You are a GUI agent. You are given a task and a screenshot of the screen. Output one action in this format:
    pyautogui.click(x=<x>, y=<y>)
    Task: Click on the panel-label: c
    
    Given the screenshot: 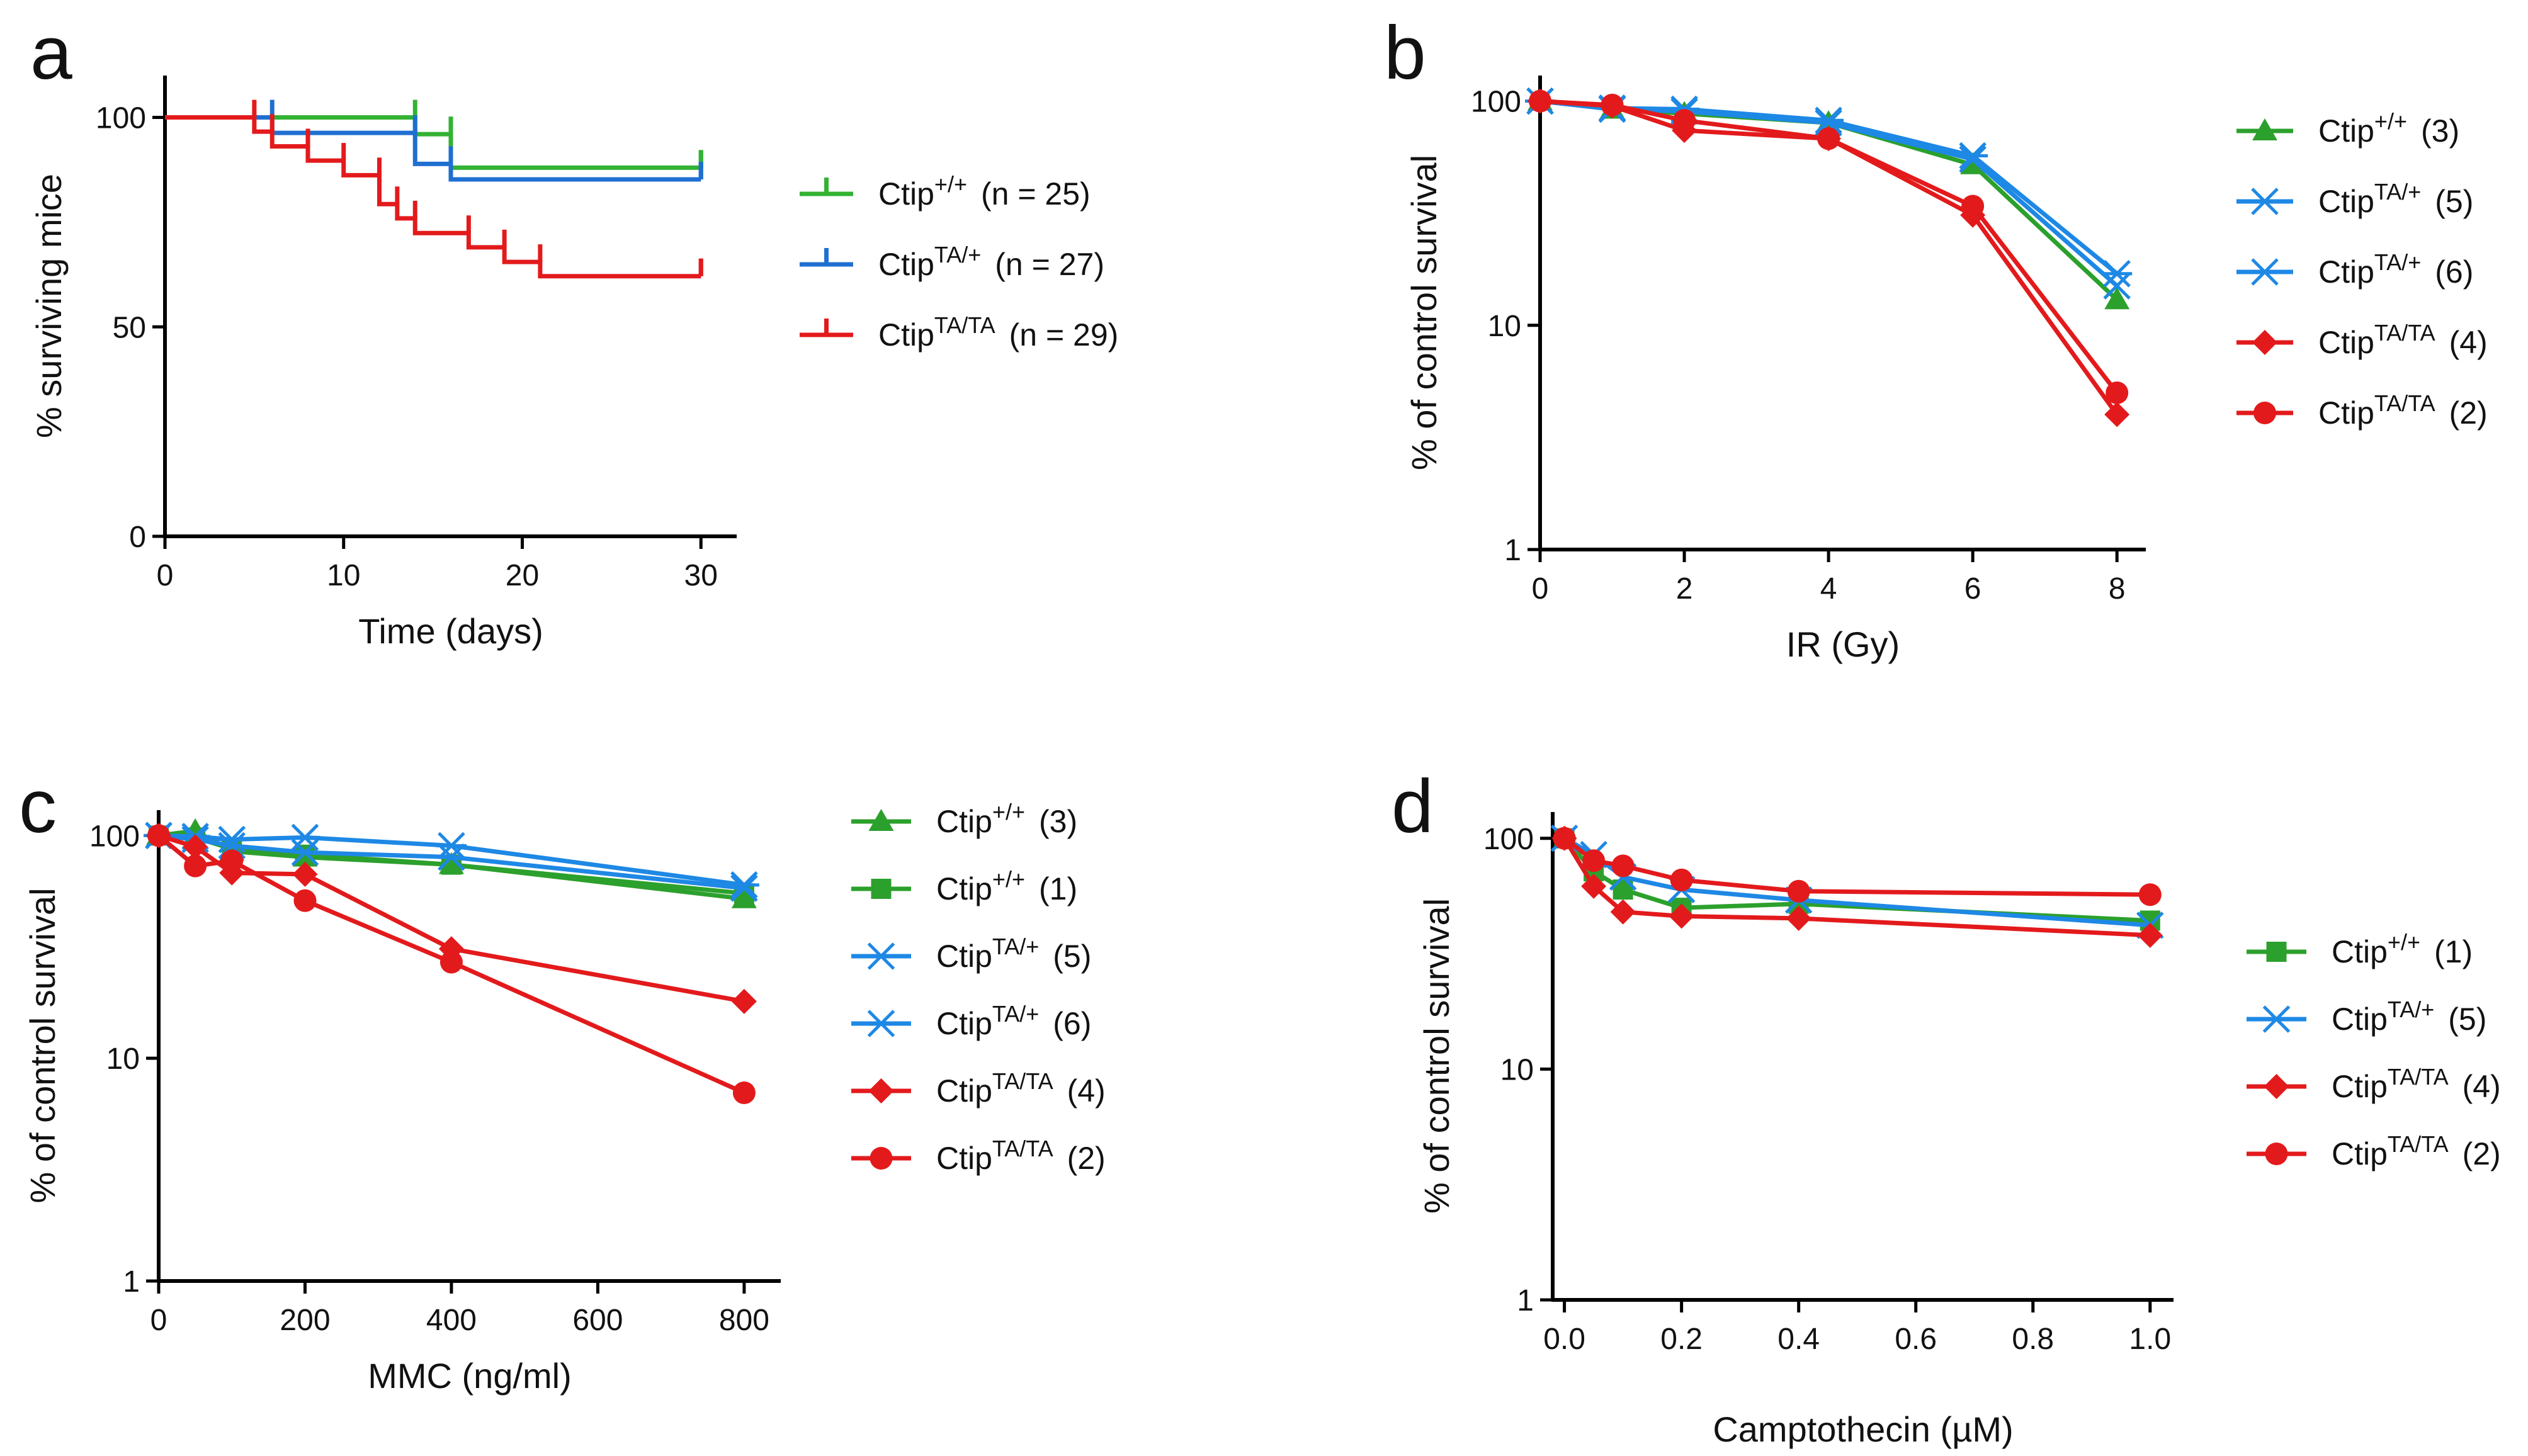 What is the action you would take?
    pyautogui.click(x=38, y=806)
    